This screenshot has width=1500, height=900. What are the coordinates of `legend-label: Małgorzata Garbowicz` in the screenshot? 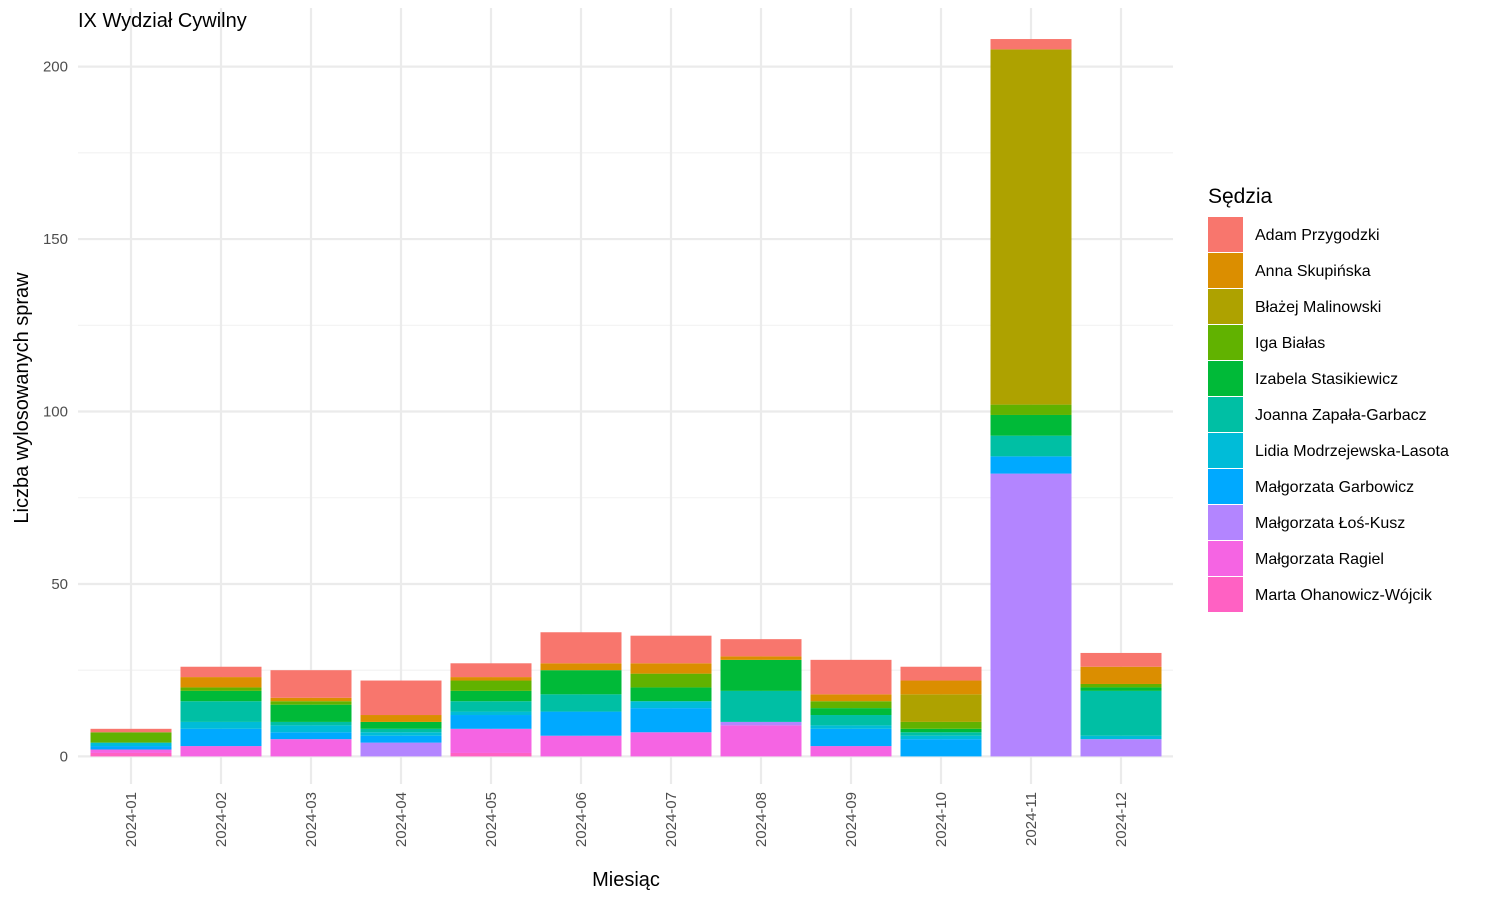 It's located at (1334, 487).